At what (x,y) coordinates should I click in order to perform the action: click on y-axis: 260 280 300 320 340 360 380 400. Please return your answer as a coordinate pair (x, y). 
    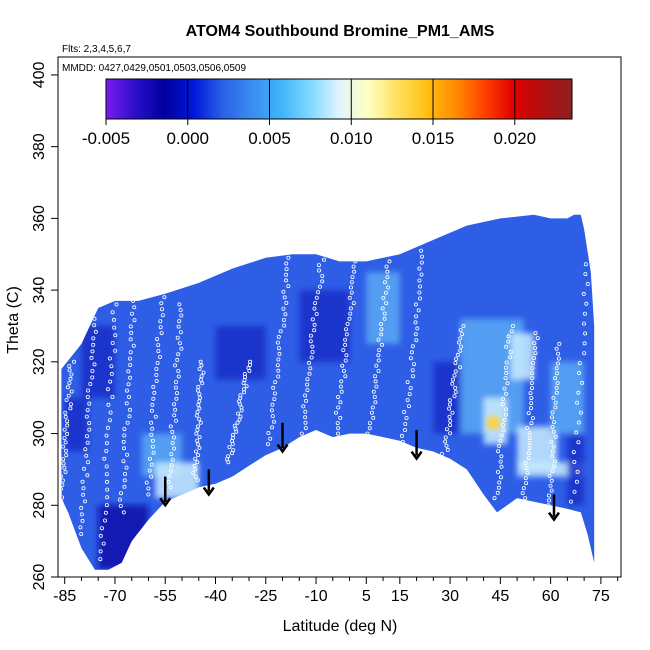
    Looking at the image, I should click on (44, 325).